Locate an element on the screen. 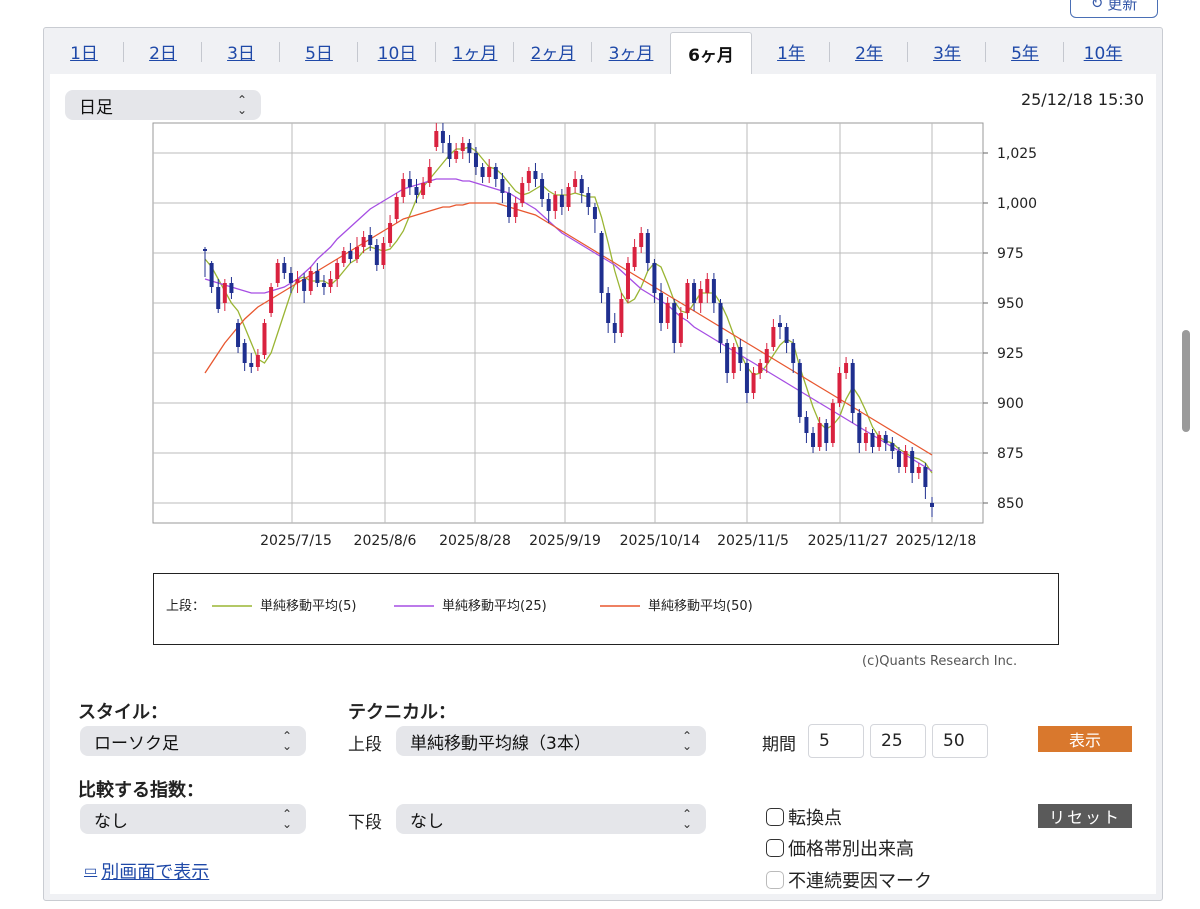 The height and width of the screenshot is (909, 1200). tab-13: 10年 is located at coordinates (1103, 51).